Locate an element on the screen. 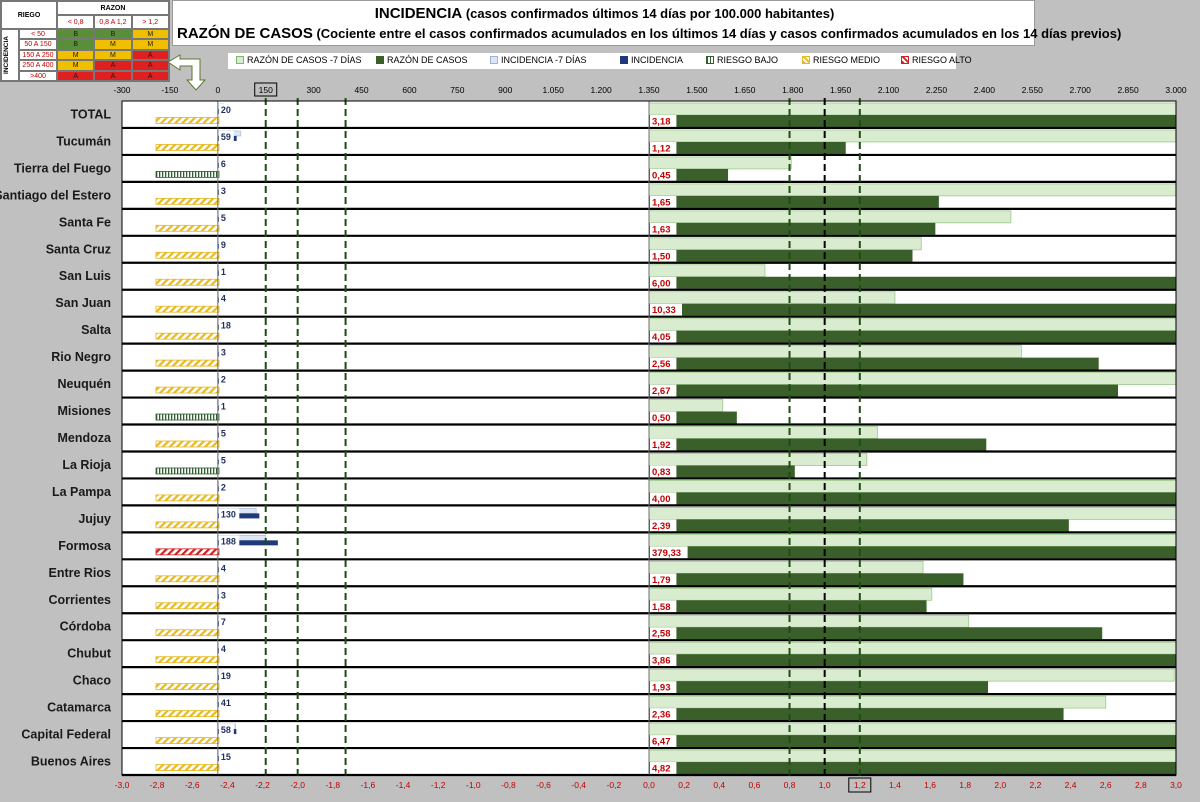 The width and height of the screenshot is (1200, 802). razon-axis-tick: 3,0 is located at coordinates (1176, 785).